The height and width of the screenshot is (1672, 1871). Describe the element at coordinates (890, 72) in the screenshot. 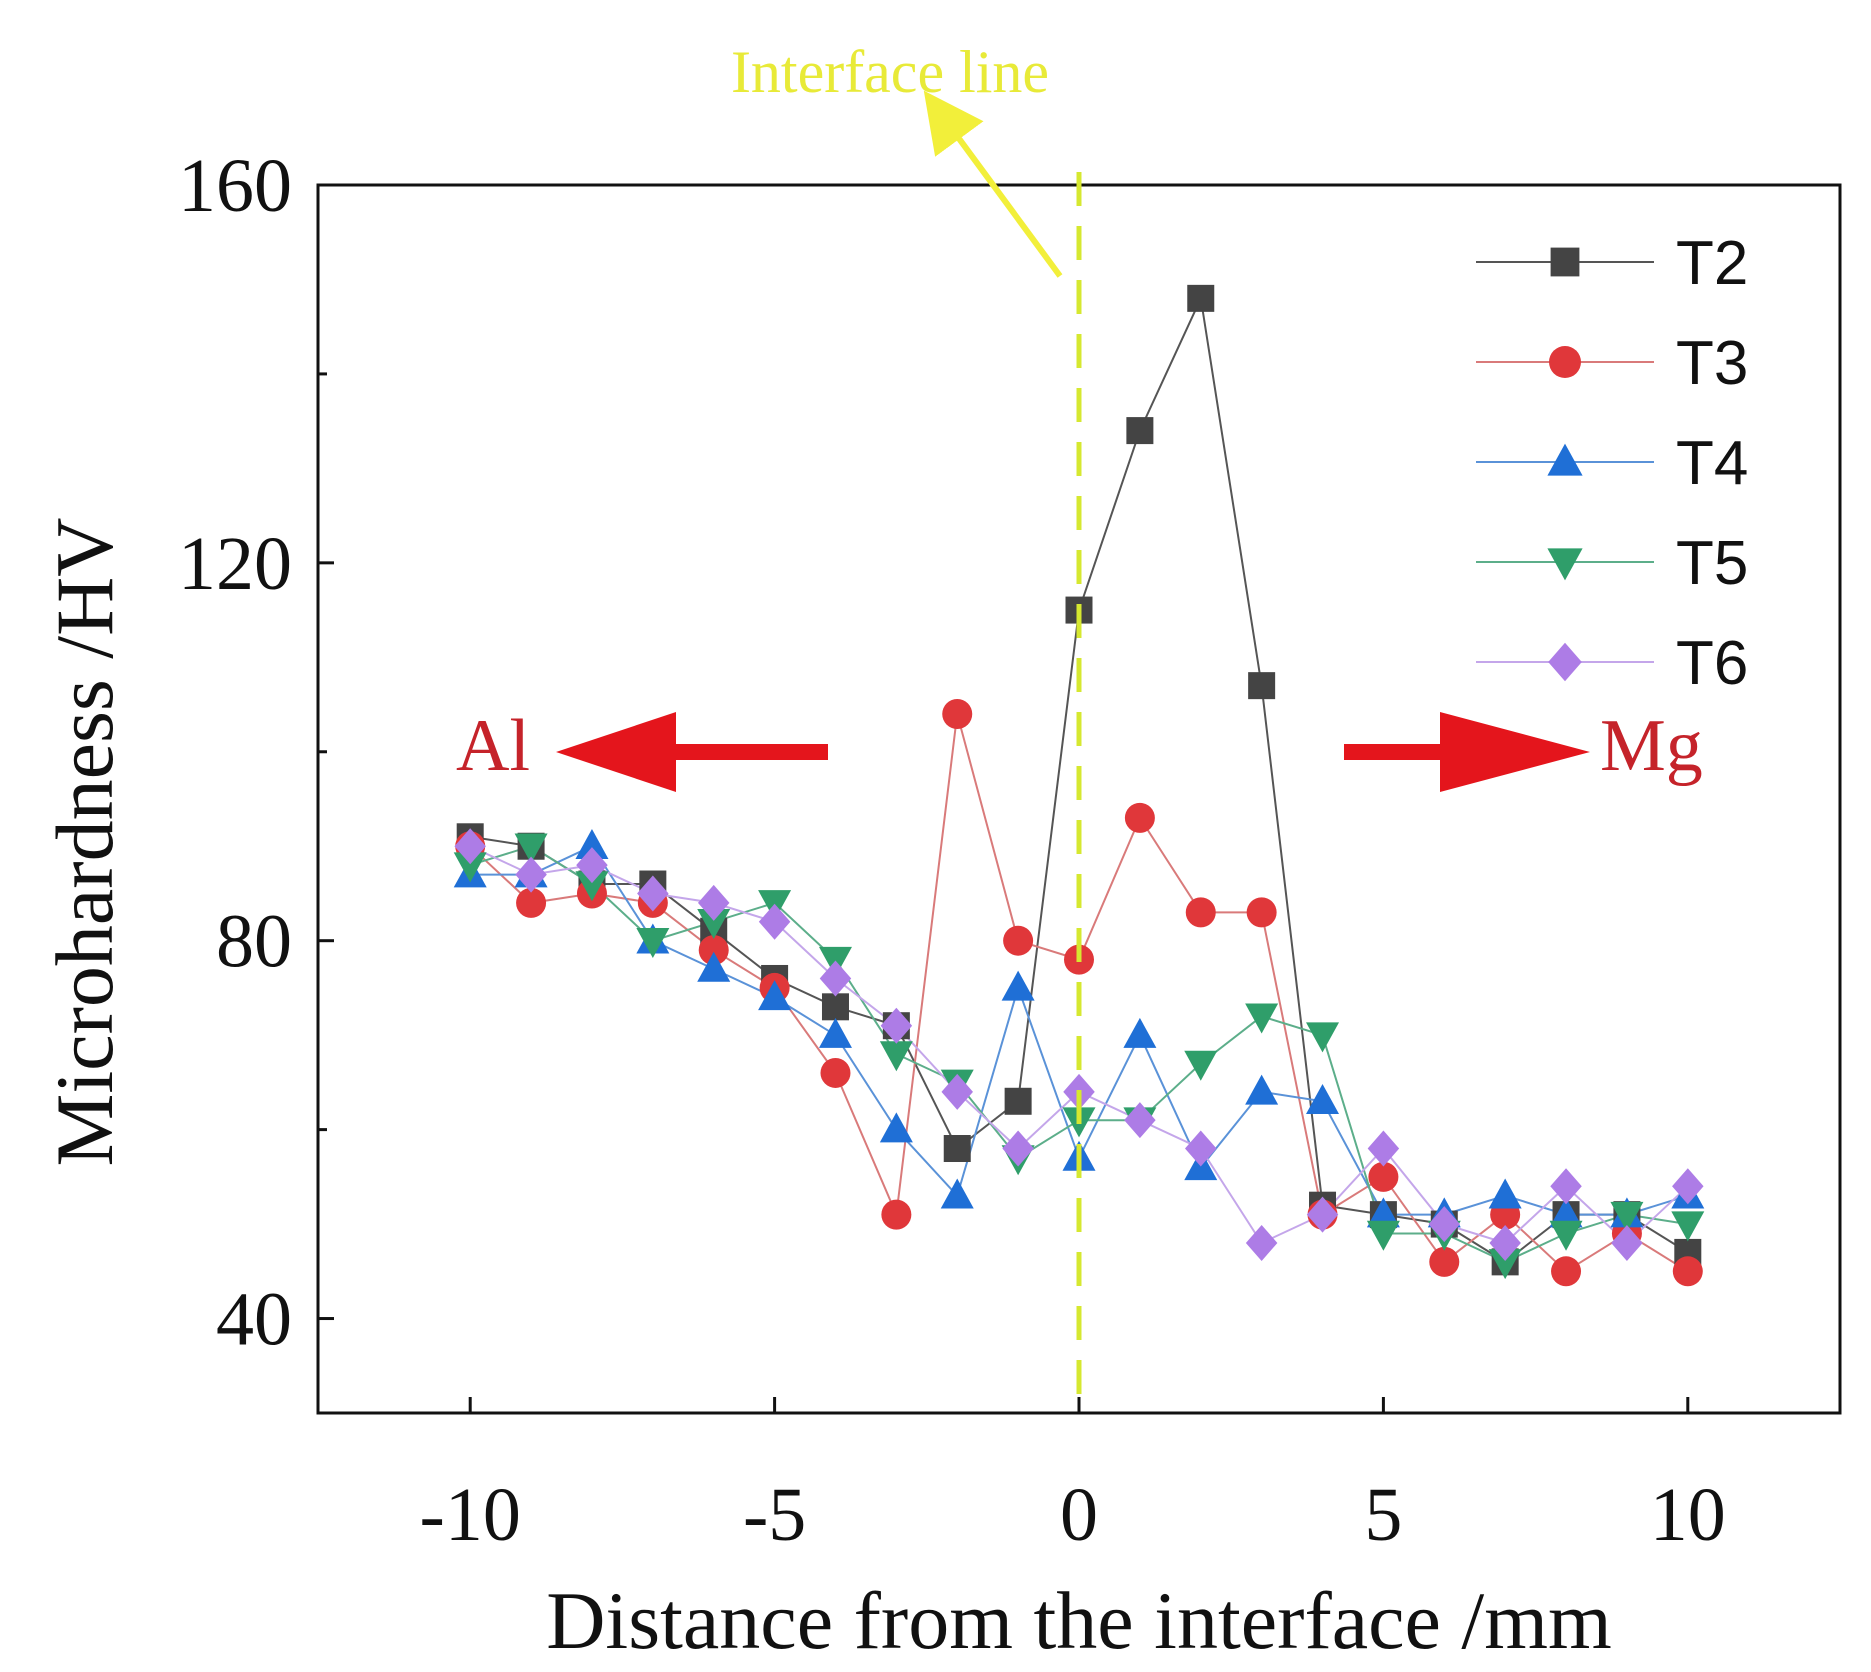

I see `interface-line-label: Interface line` at that location.